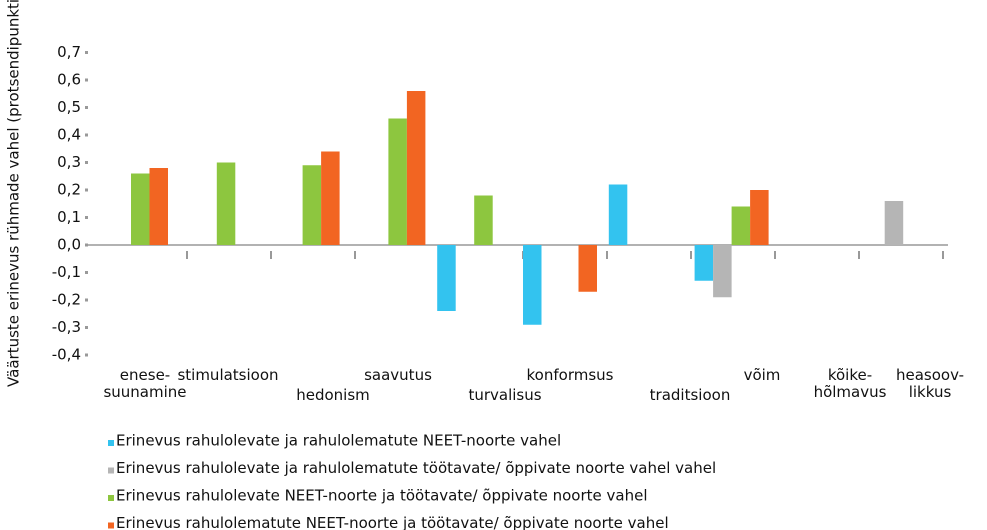  What do you see at coordinates (69, 190) in the screenshot?
I see `y-tick-label: 0,2` at bounding box center [69, 190].